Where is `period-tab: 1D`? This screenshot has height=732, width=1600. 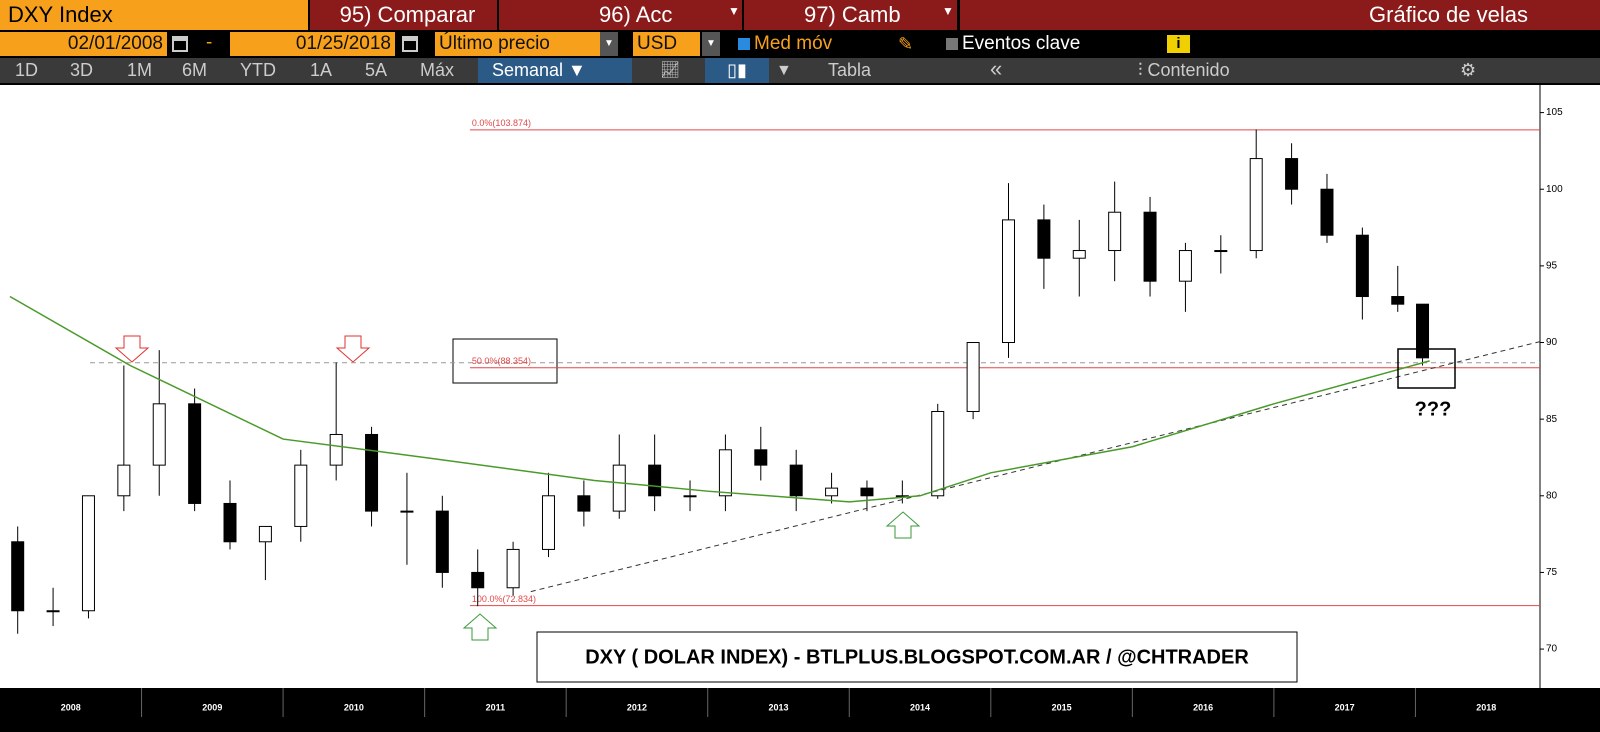
period-tab: 1D is located at coordinates (27, 70).